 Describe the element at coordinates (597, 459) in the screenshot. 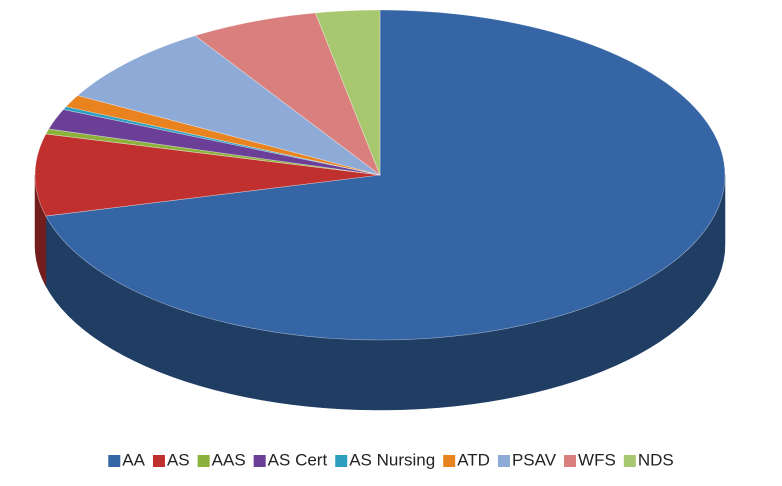

I see `legend-label: WFS` at that location.